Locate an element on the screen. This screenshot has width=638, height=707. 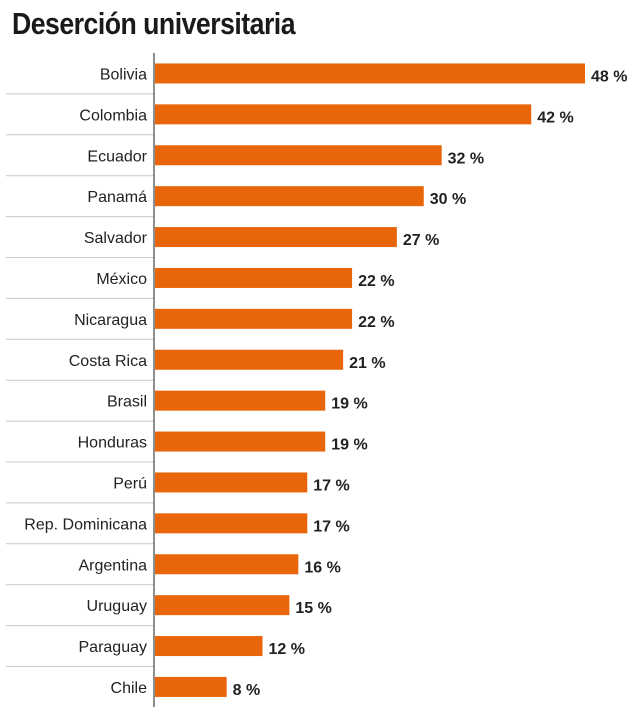
value-label: 32 % is located at coordinates (466, 158).